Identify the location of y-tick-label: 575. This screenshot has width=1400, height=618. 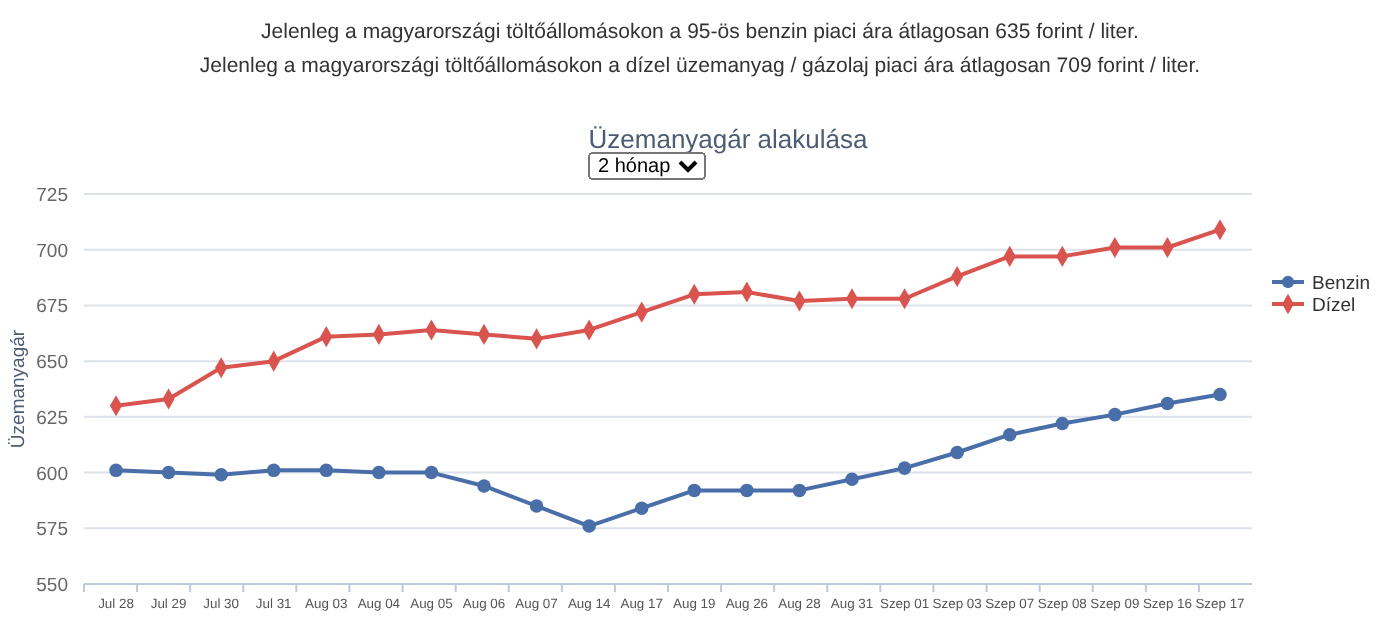
(52, 530).